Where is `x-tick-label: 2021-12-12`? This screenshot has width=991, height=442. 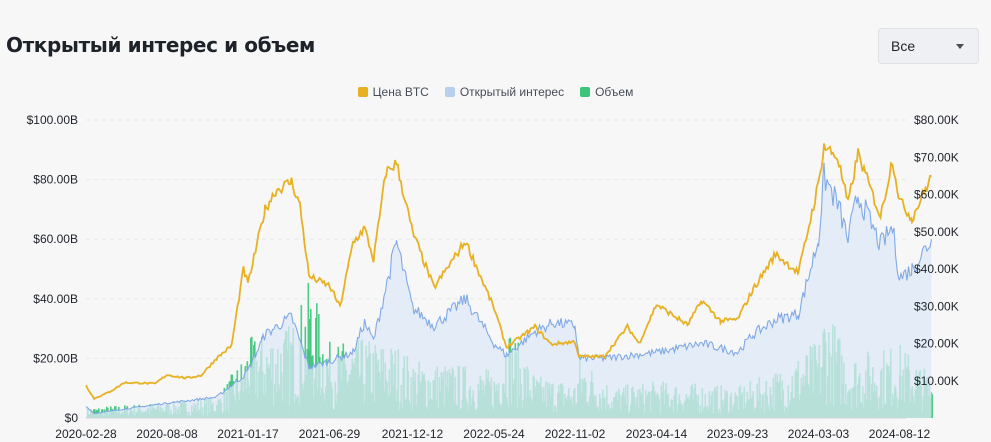
x-tick-label: 2021-12-12 is located at coordinates (413, 434).